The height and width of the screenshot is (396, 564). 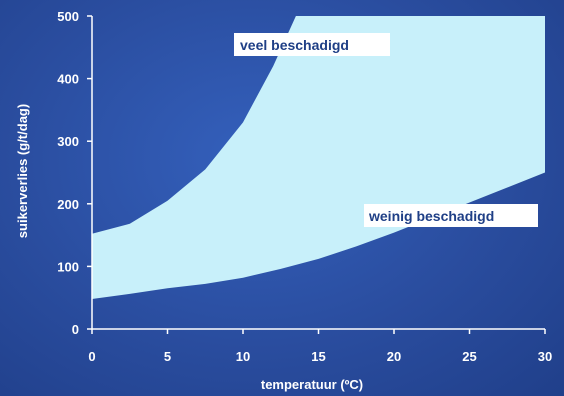 I want to click on x-tick-label: 20, so click(x=394, y=356).